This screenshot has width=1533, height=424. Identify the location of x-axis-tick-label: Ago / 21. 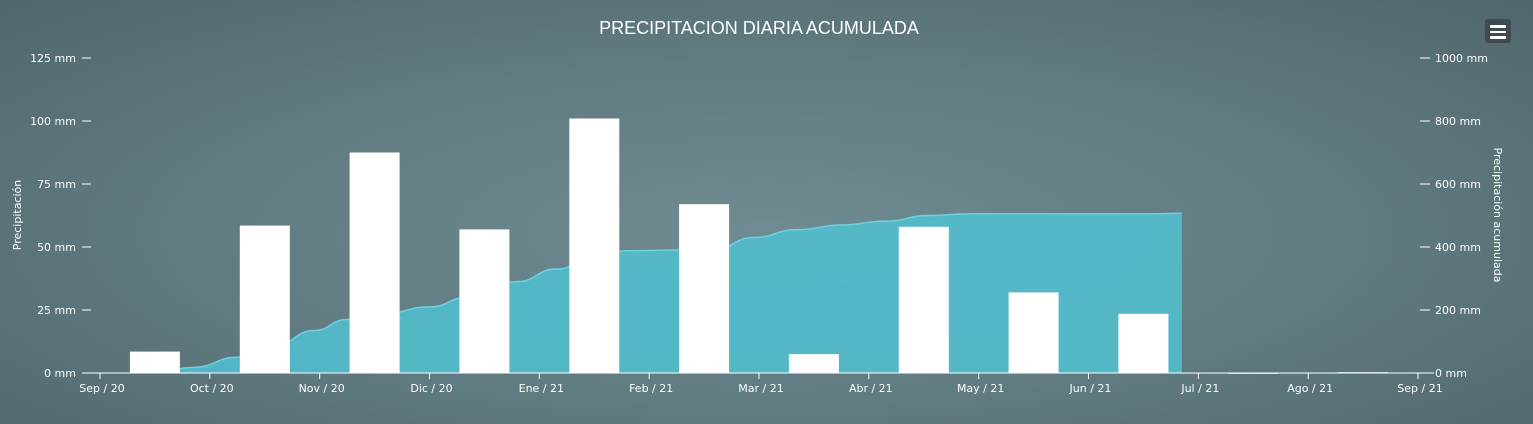
(1310, 388).